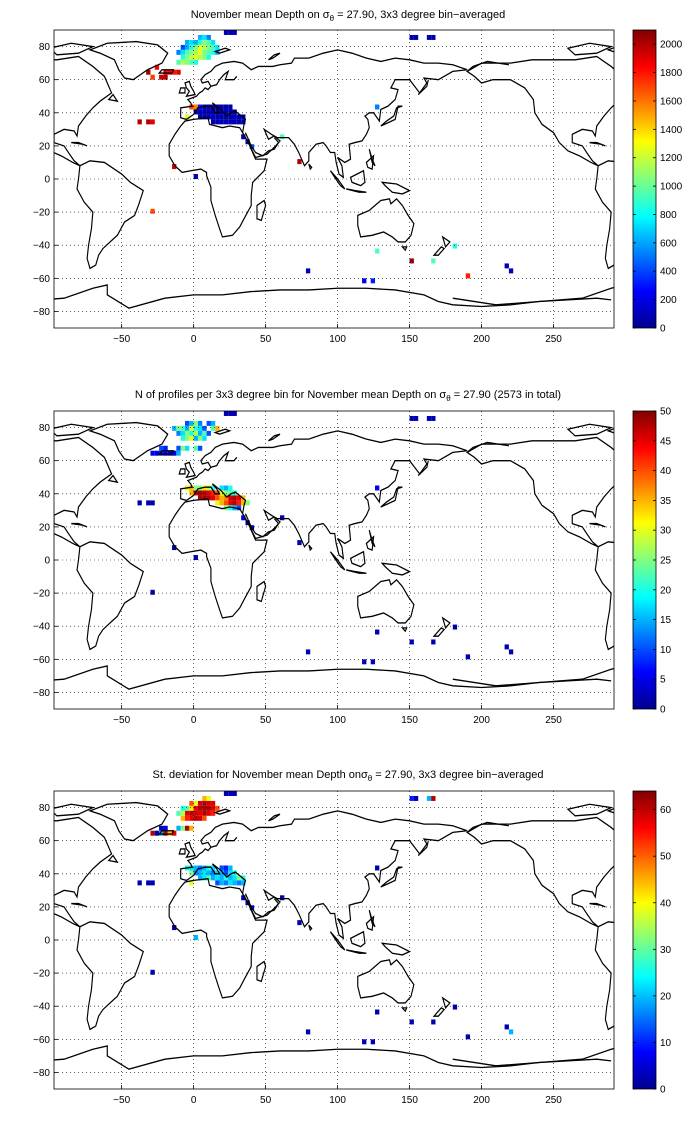 This screenshot has height=1140, width=696. What do you see at coordinates (668, 243) in the screenshot?
I see `colorbar-tick-label: 600` at bounding box center [668, 243].